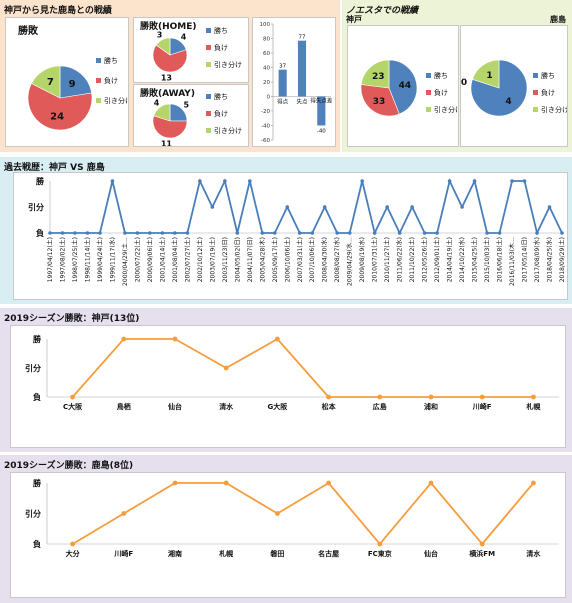  What do you see at coordinates (482, 553) in the screenshot?
I see `x-tick-label: 横浜FM` at bounding box center [482, 553].